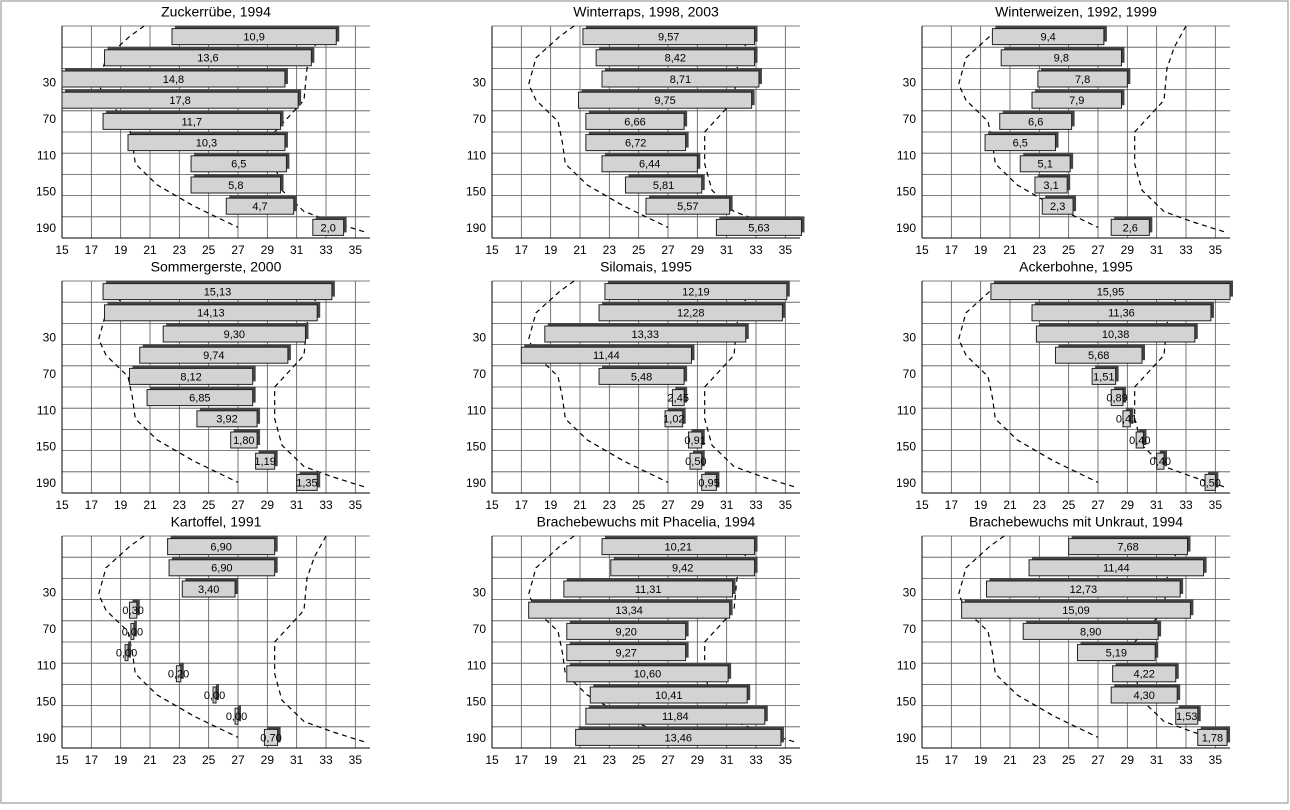  I want to click on value-label: 2,45, so click(678, 399).